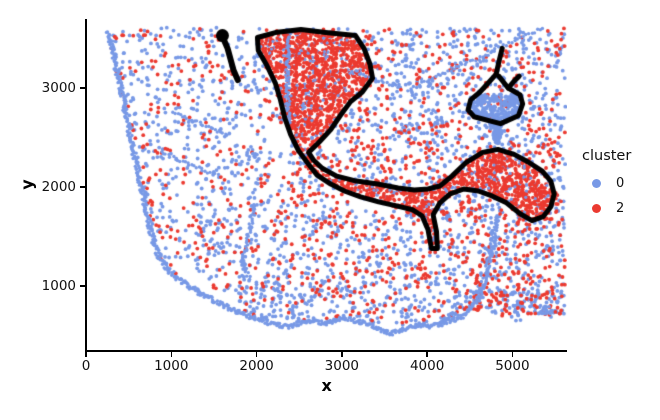 The height and width of the screenshot is (420, 660). I want to click on y-tick-label: 1000, so click(58, 286).